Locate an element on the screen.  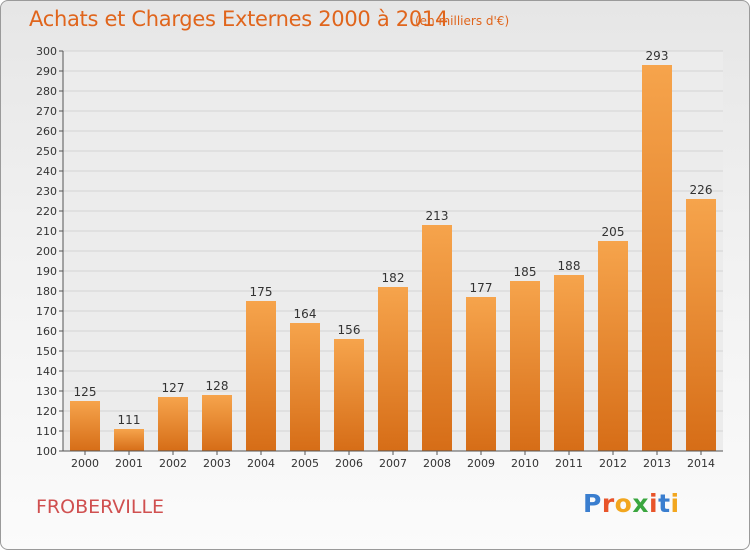
x-tick-label: 2000 is located at coordinates (85, 463).